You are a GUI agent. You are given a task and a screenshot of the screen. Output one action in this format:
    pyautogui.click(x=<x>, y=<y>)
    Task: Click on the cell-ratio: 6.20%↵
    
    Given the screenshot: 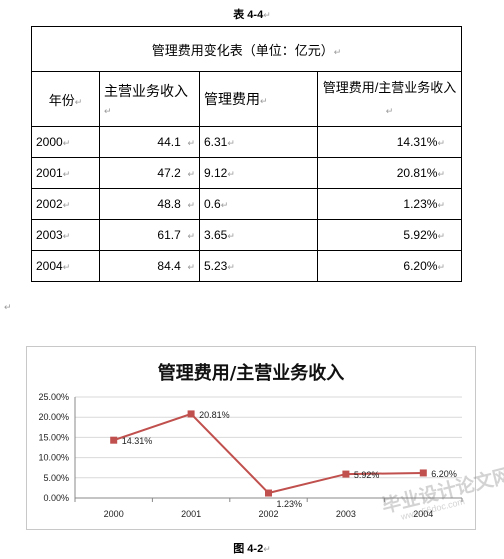 What is the action you would take?
    pyautogui.click(x=389, y=266)
    